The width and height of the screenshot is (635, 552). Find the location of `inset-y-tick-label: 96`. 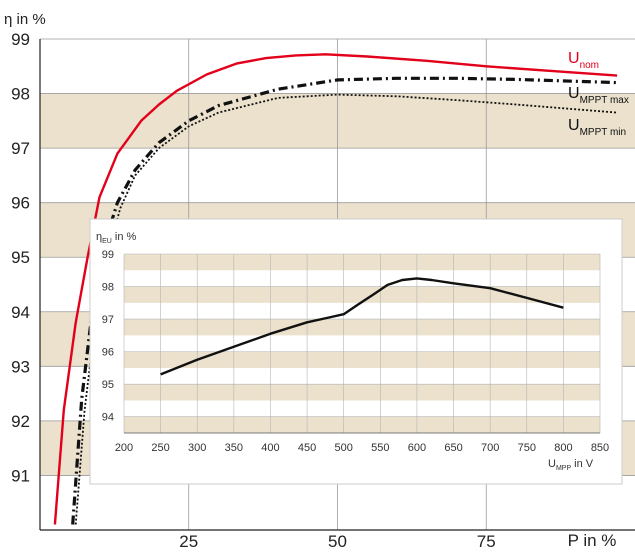

inset-y-tick-label: 96 is located at coordinates (108, 353).